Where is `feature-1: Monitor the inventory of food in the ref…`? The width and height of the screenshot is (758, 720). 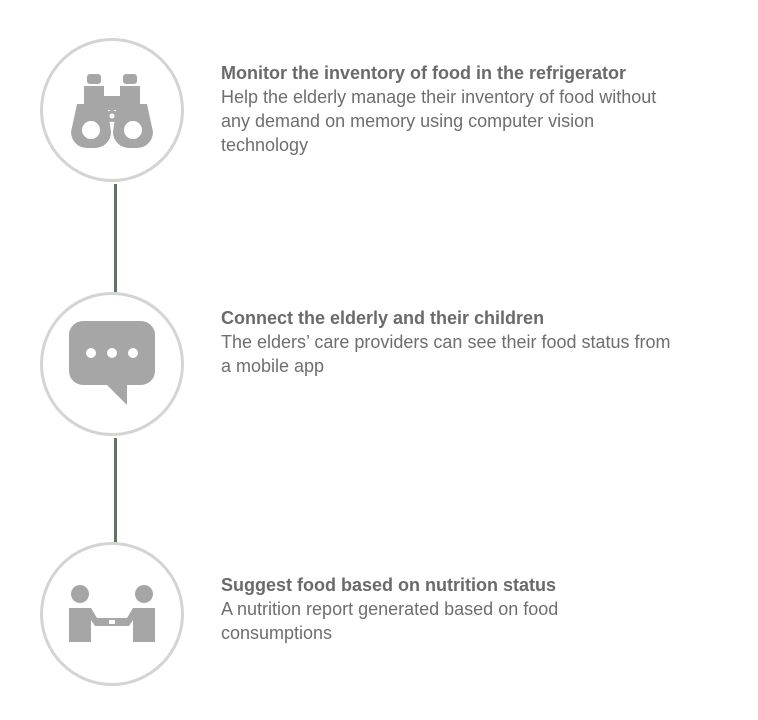 feature-1: Monitor the inventory of food in the ref… is located at coordinates (481, 109).